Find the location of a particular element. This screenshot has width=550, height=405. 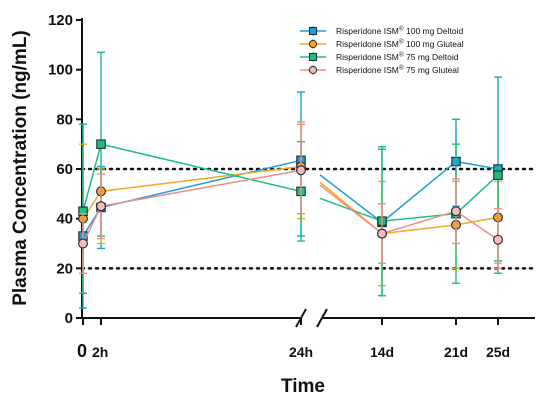

y-tick-label: 60 is located at coordinates (64, 169).